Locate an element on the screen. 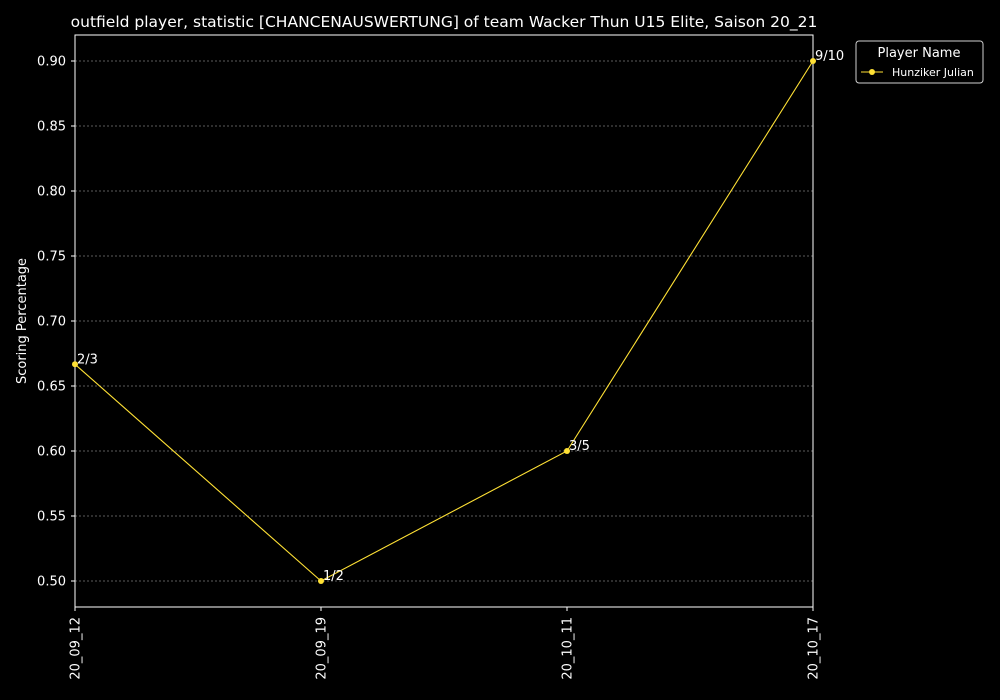  y-axis-ticks: 0.50 0.55 0.60 0.65 0.70 0.75 0.80 0.85 0.90 is located at coordinates (56, 322).